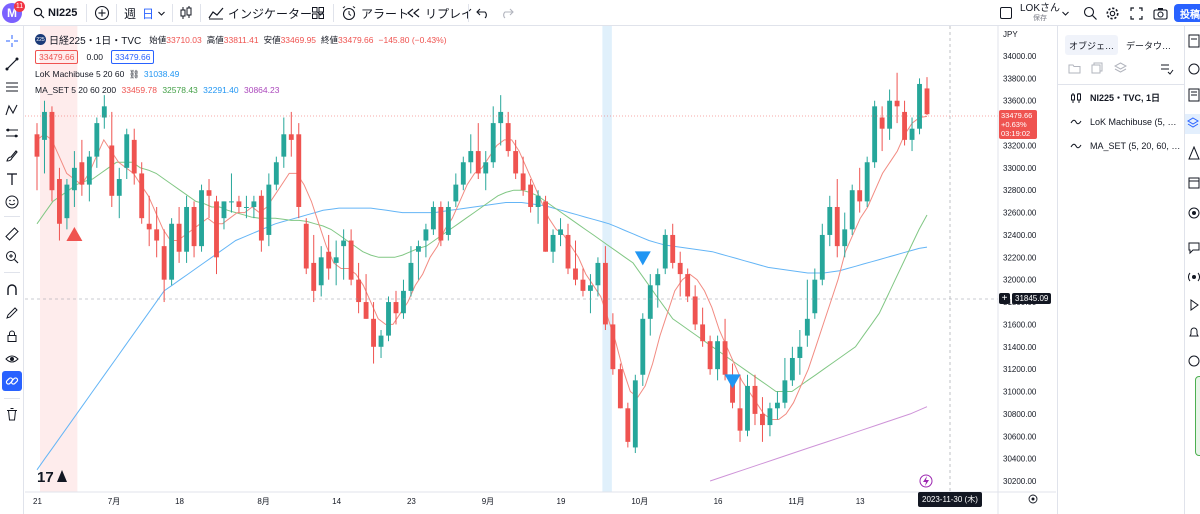  I want to click on sell-signal-marker, so click(642, 258).